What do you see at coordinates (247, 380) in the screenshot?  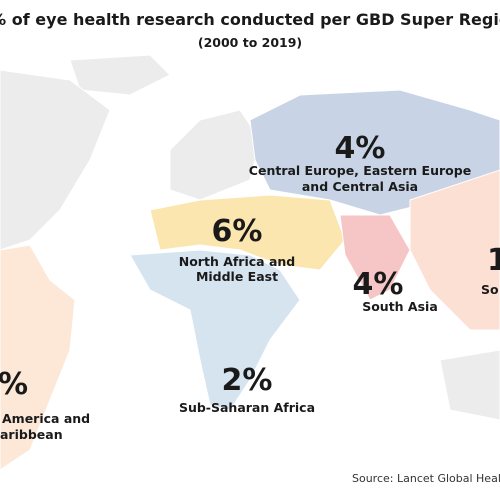 I see `region-value: 2%` at bounding box center [247, 380].